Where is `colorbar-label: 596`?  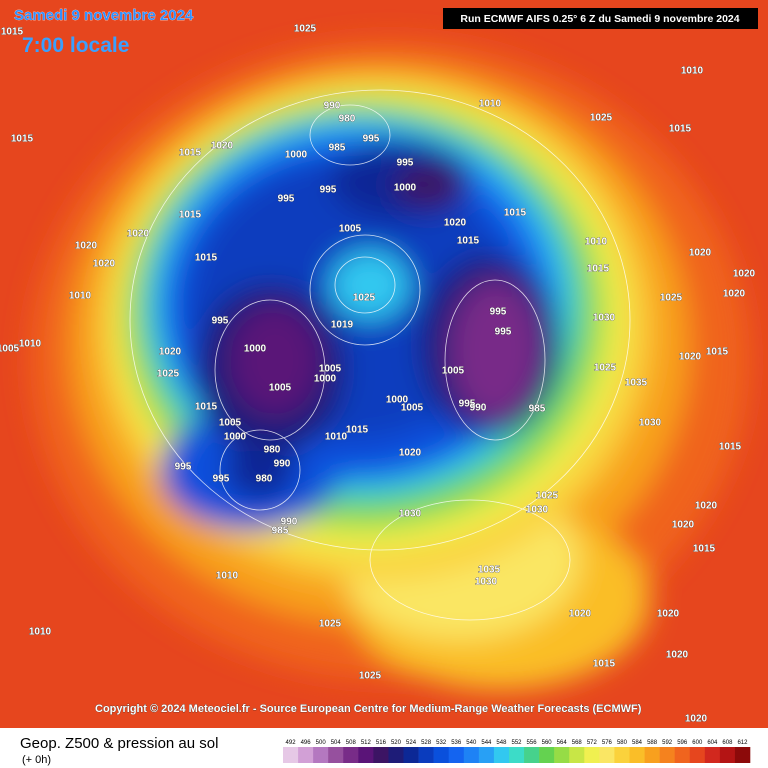
colorbar-label: 596 is located at coordinates (682, 743).